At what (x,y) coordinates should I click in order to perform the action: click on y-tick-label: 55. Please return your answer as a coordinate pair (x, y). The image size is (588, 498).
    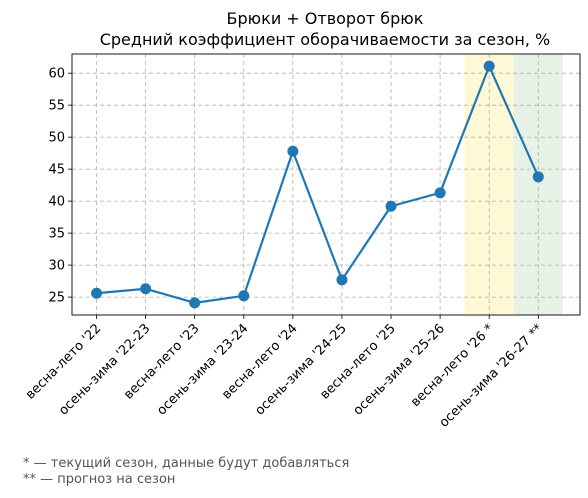
    Looking at the image, I should click on (56, 106).